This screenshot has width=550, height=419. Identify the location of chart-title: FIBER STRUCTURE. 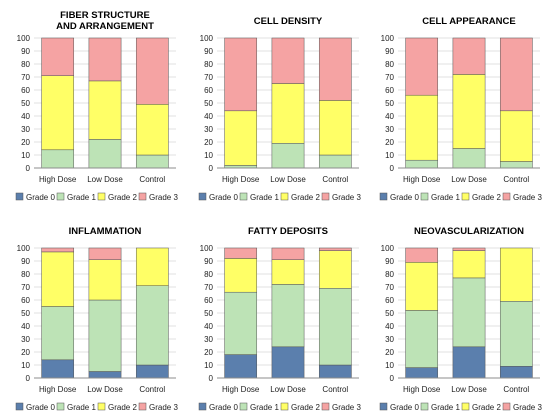
(105, 15).